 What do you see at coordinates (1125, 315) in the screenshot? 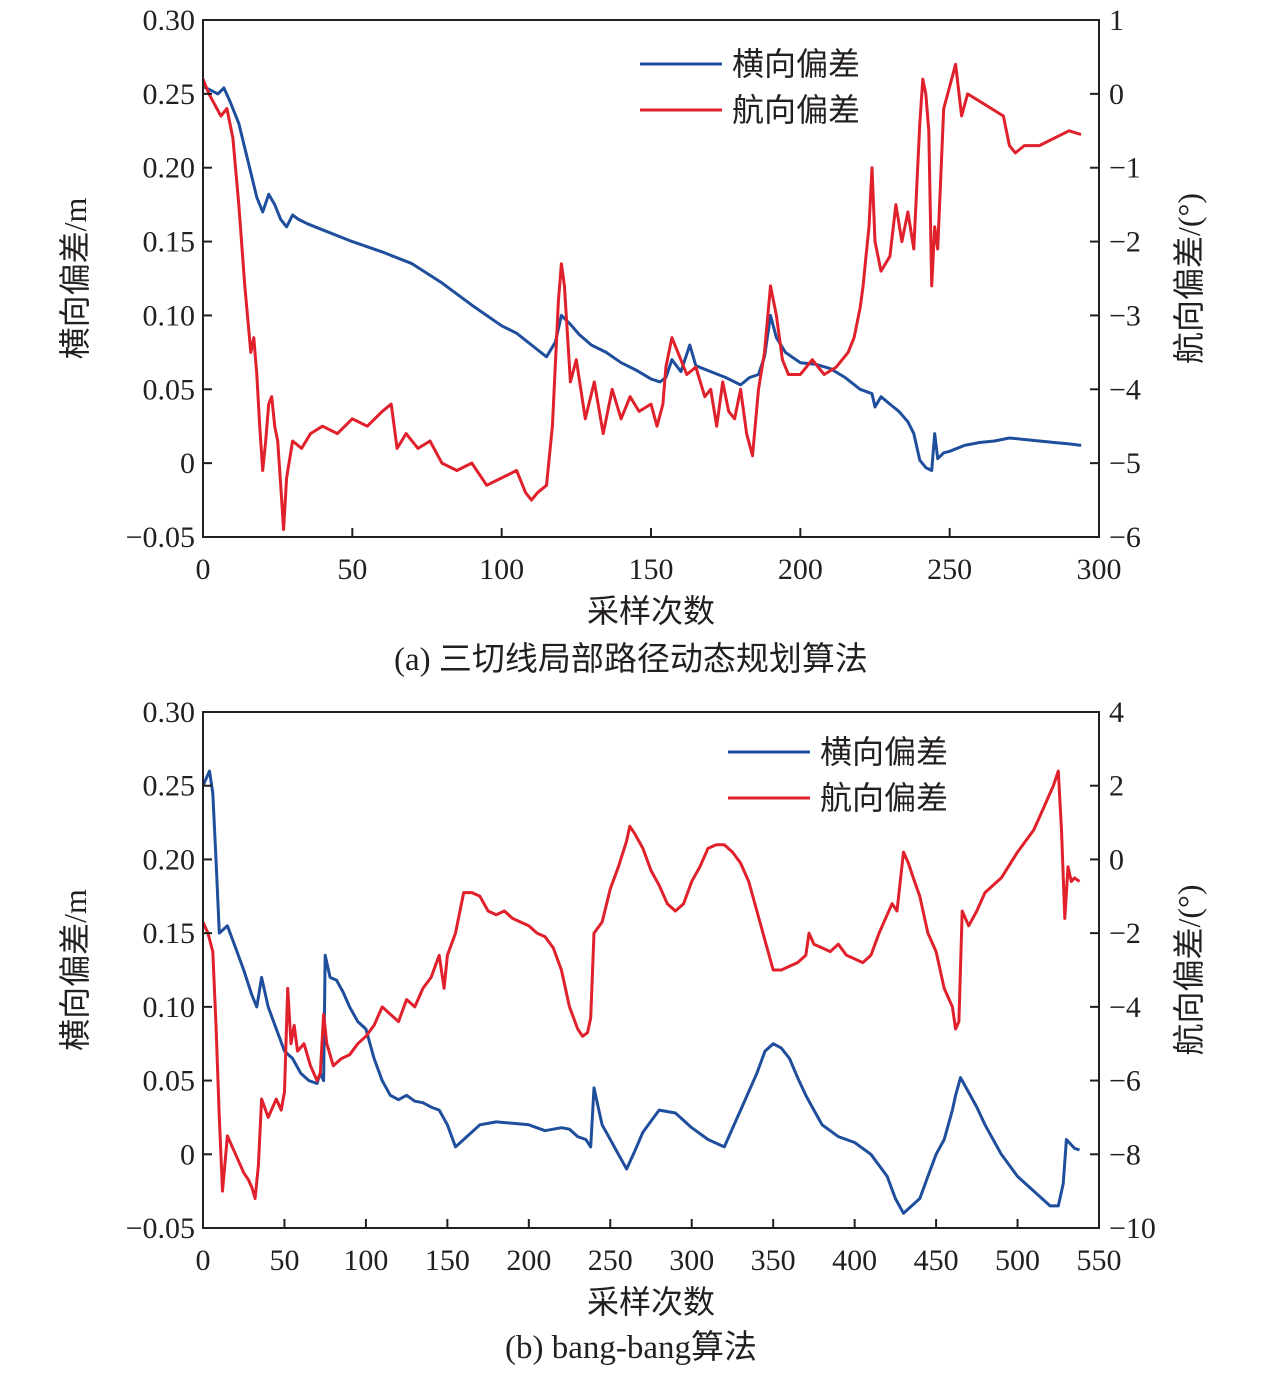
I see `y-right-tick-label: −3` at bounding box center [1125, 315].